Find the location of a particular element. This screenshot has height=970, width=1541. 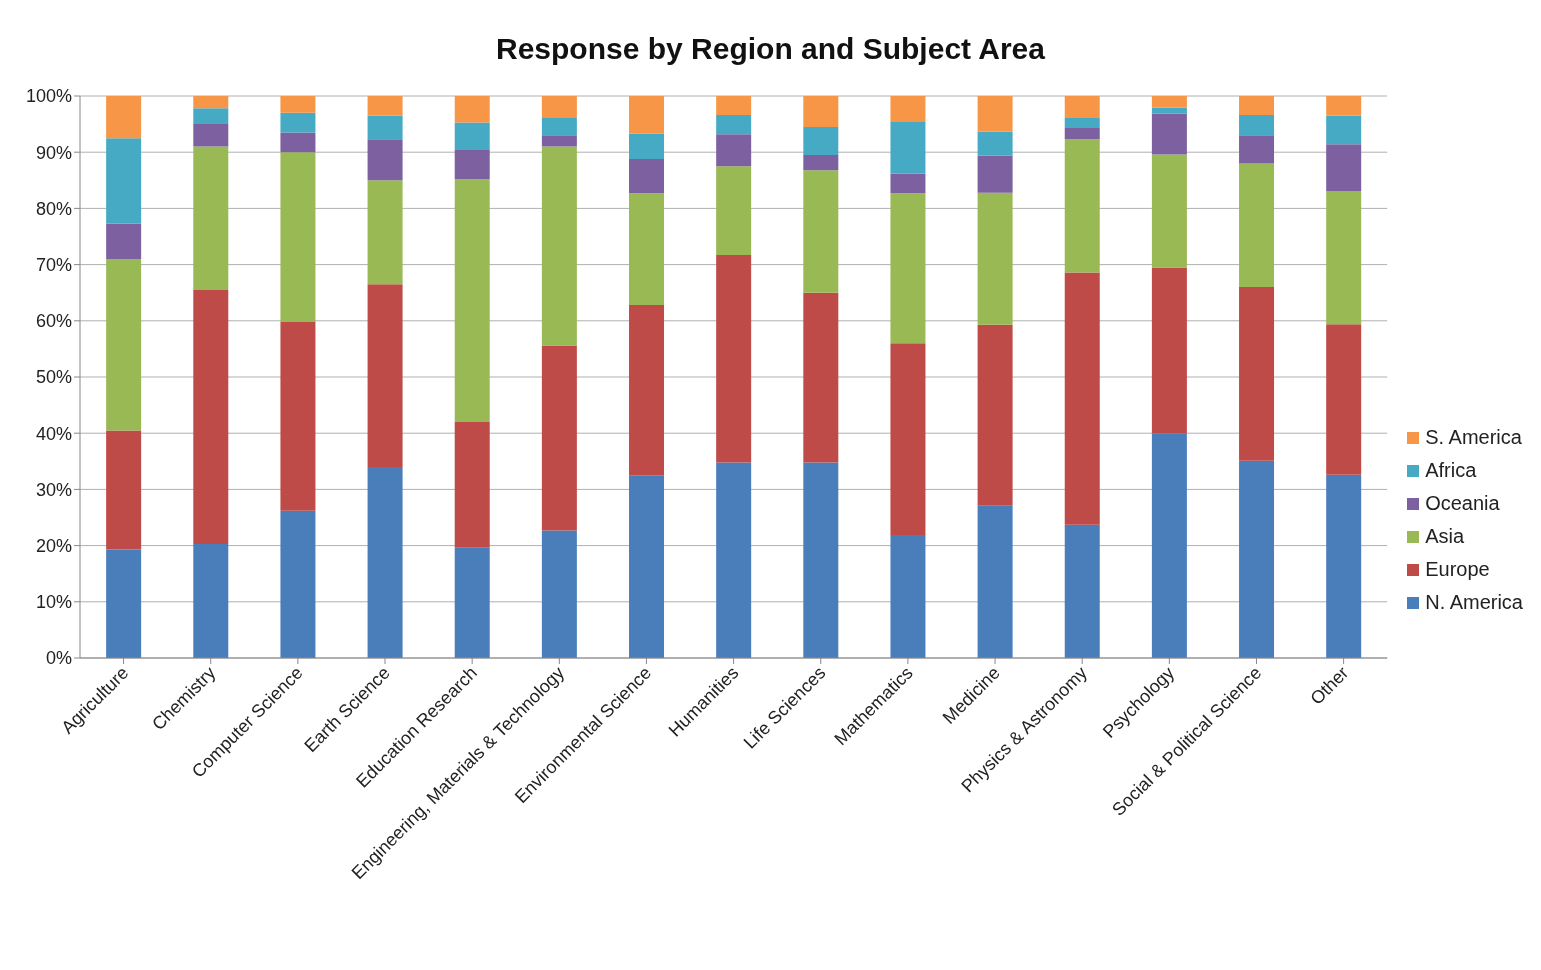

legend-label: N. America is located at coordinates (1474, 602).